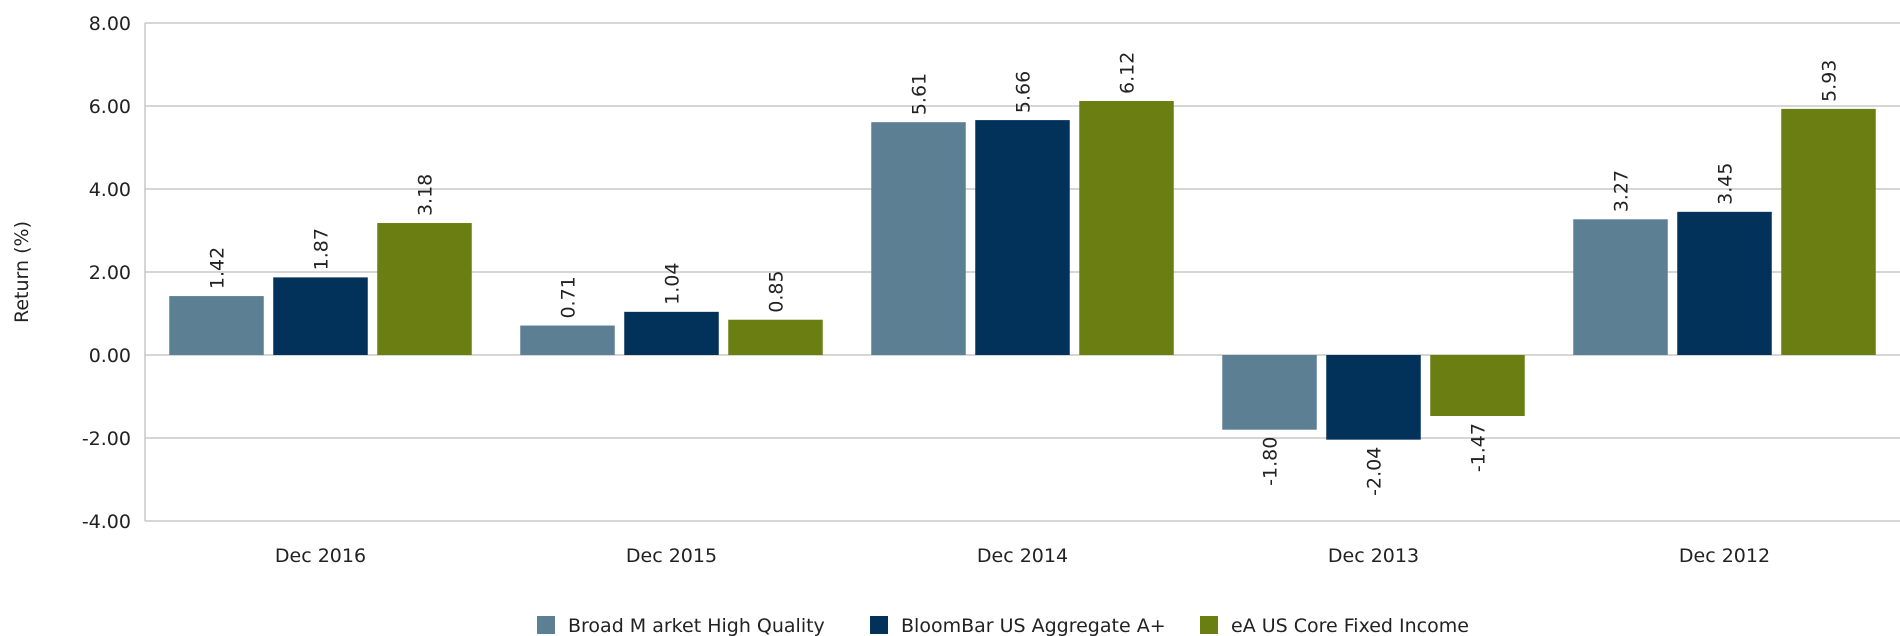 Image resolution: width=1900 pixels, height=636 pixels. Describe the element at coordinates (320, 556) in the screenshot. I see `x-tick-label: Dec 2016` at that location.